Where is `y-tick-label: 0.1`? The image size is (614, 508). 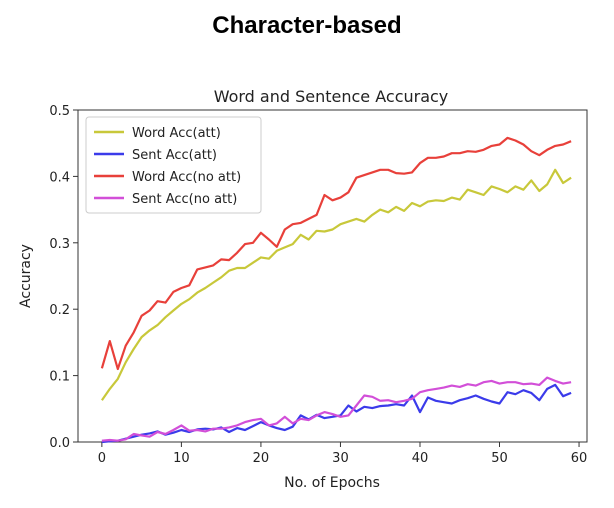
y-tick-label: 0.1 is located at coordinates (59, 377).